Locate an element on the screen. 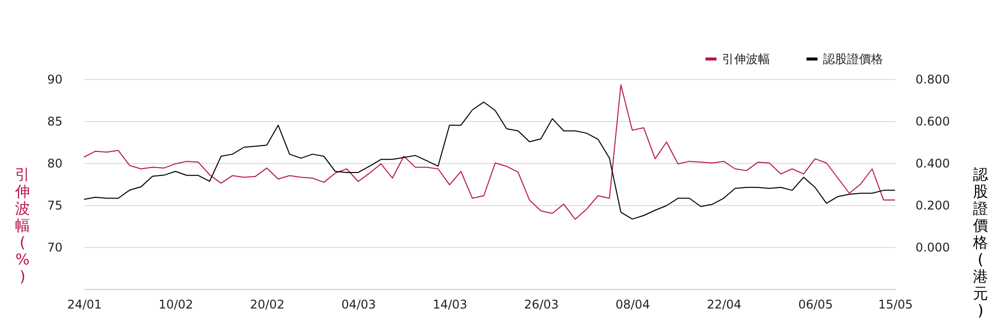 The height and width of the screenshot is (324, 1000). y-tick-label: 90 is located at coordinates (54, 79).